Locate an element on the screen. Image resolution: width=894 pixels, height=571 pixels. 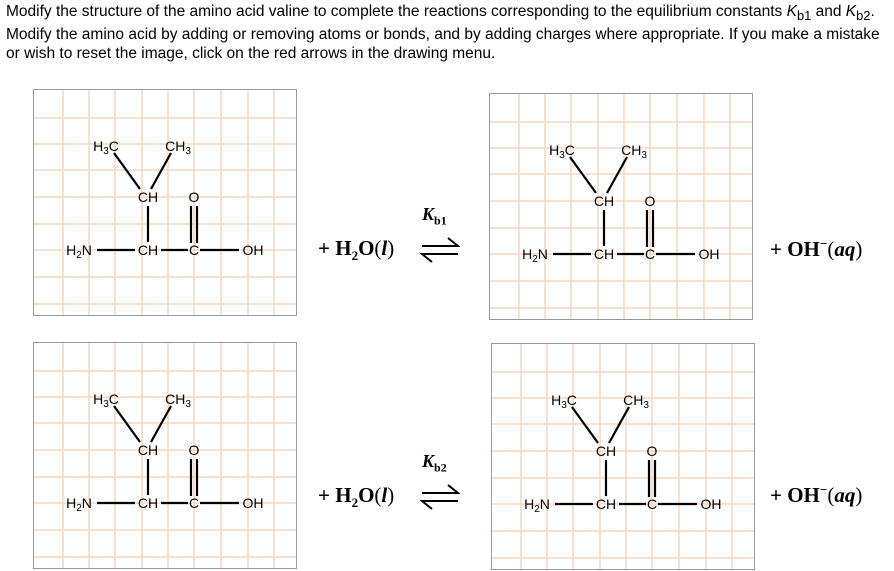
drawing-canvas-kb1-reactant: H3C CH3 CH O H2N CH C OH is located at coordinates (165, 202).